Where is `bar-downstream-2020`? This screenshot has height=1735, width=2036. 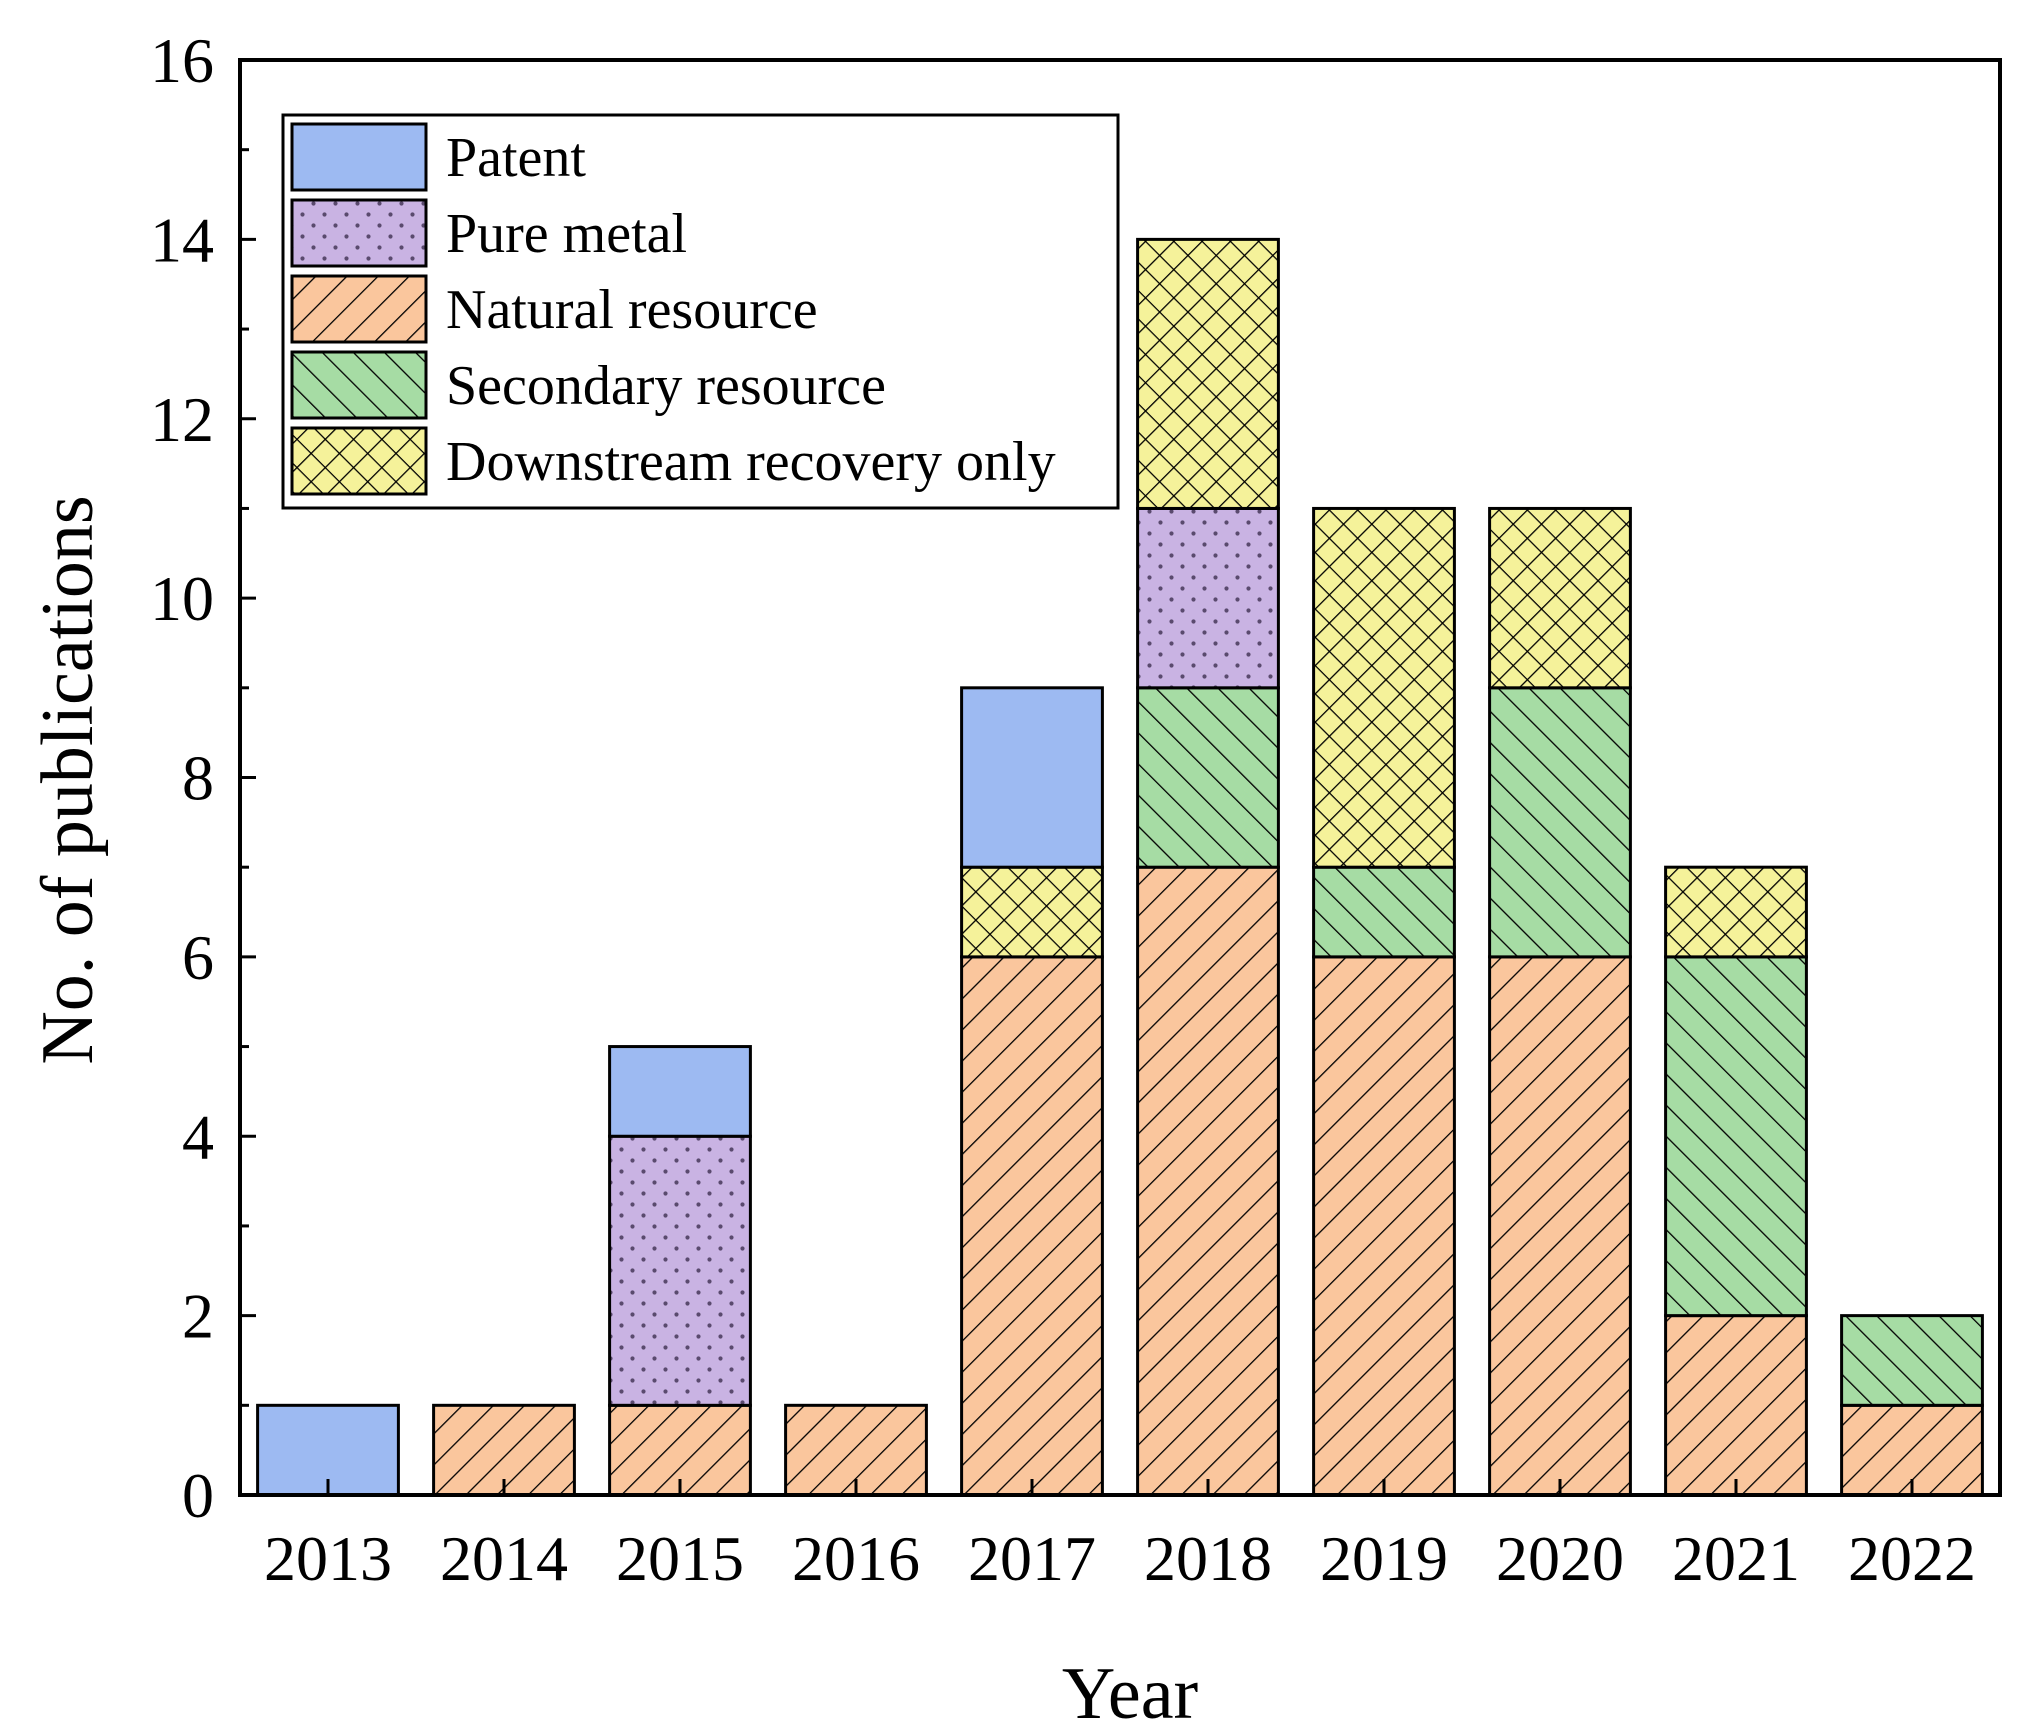 bar-downstream-2020 is located at coordinates (1560, 598).